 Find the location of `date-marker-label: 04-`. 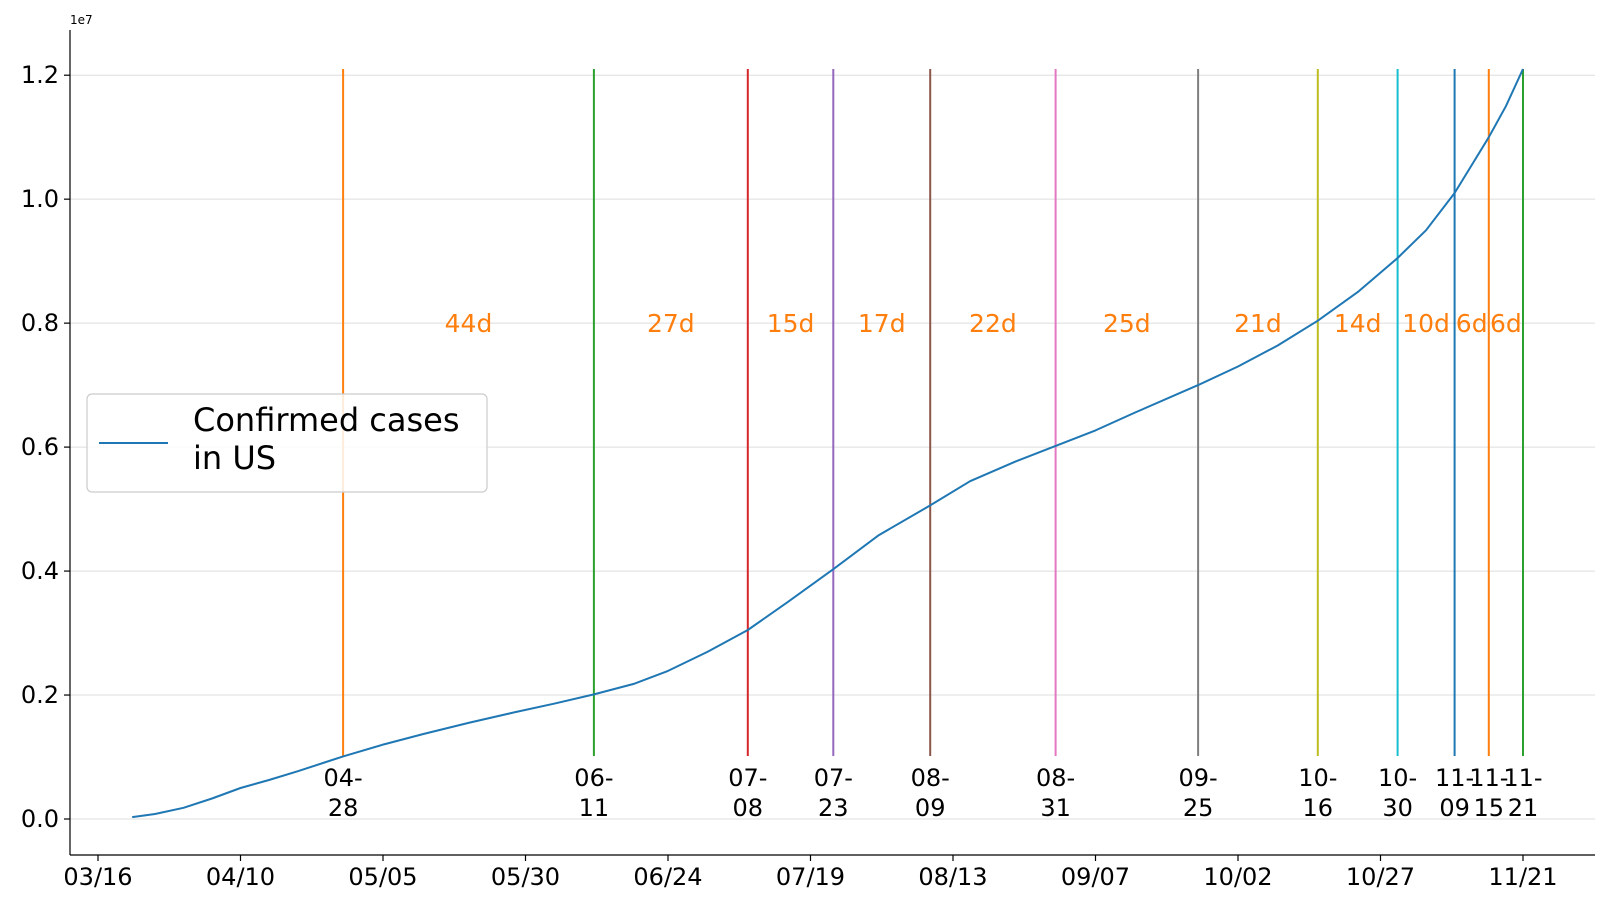

date-marker-label: 04- is located at coordinates (342, 778).